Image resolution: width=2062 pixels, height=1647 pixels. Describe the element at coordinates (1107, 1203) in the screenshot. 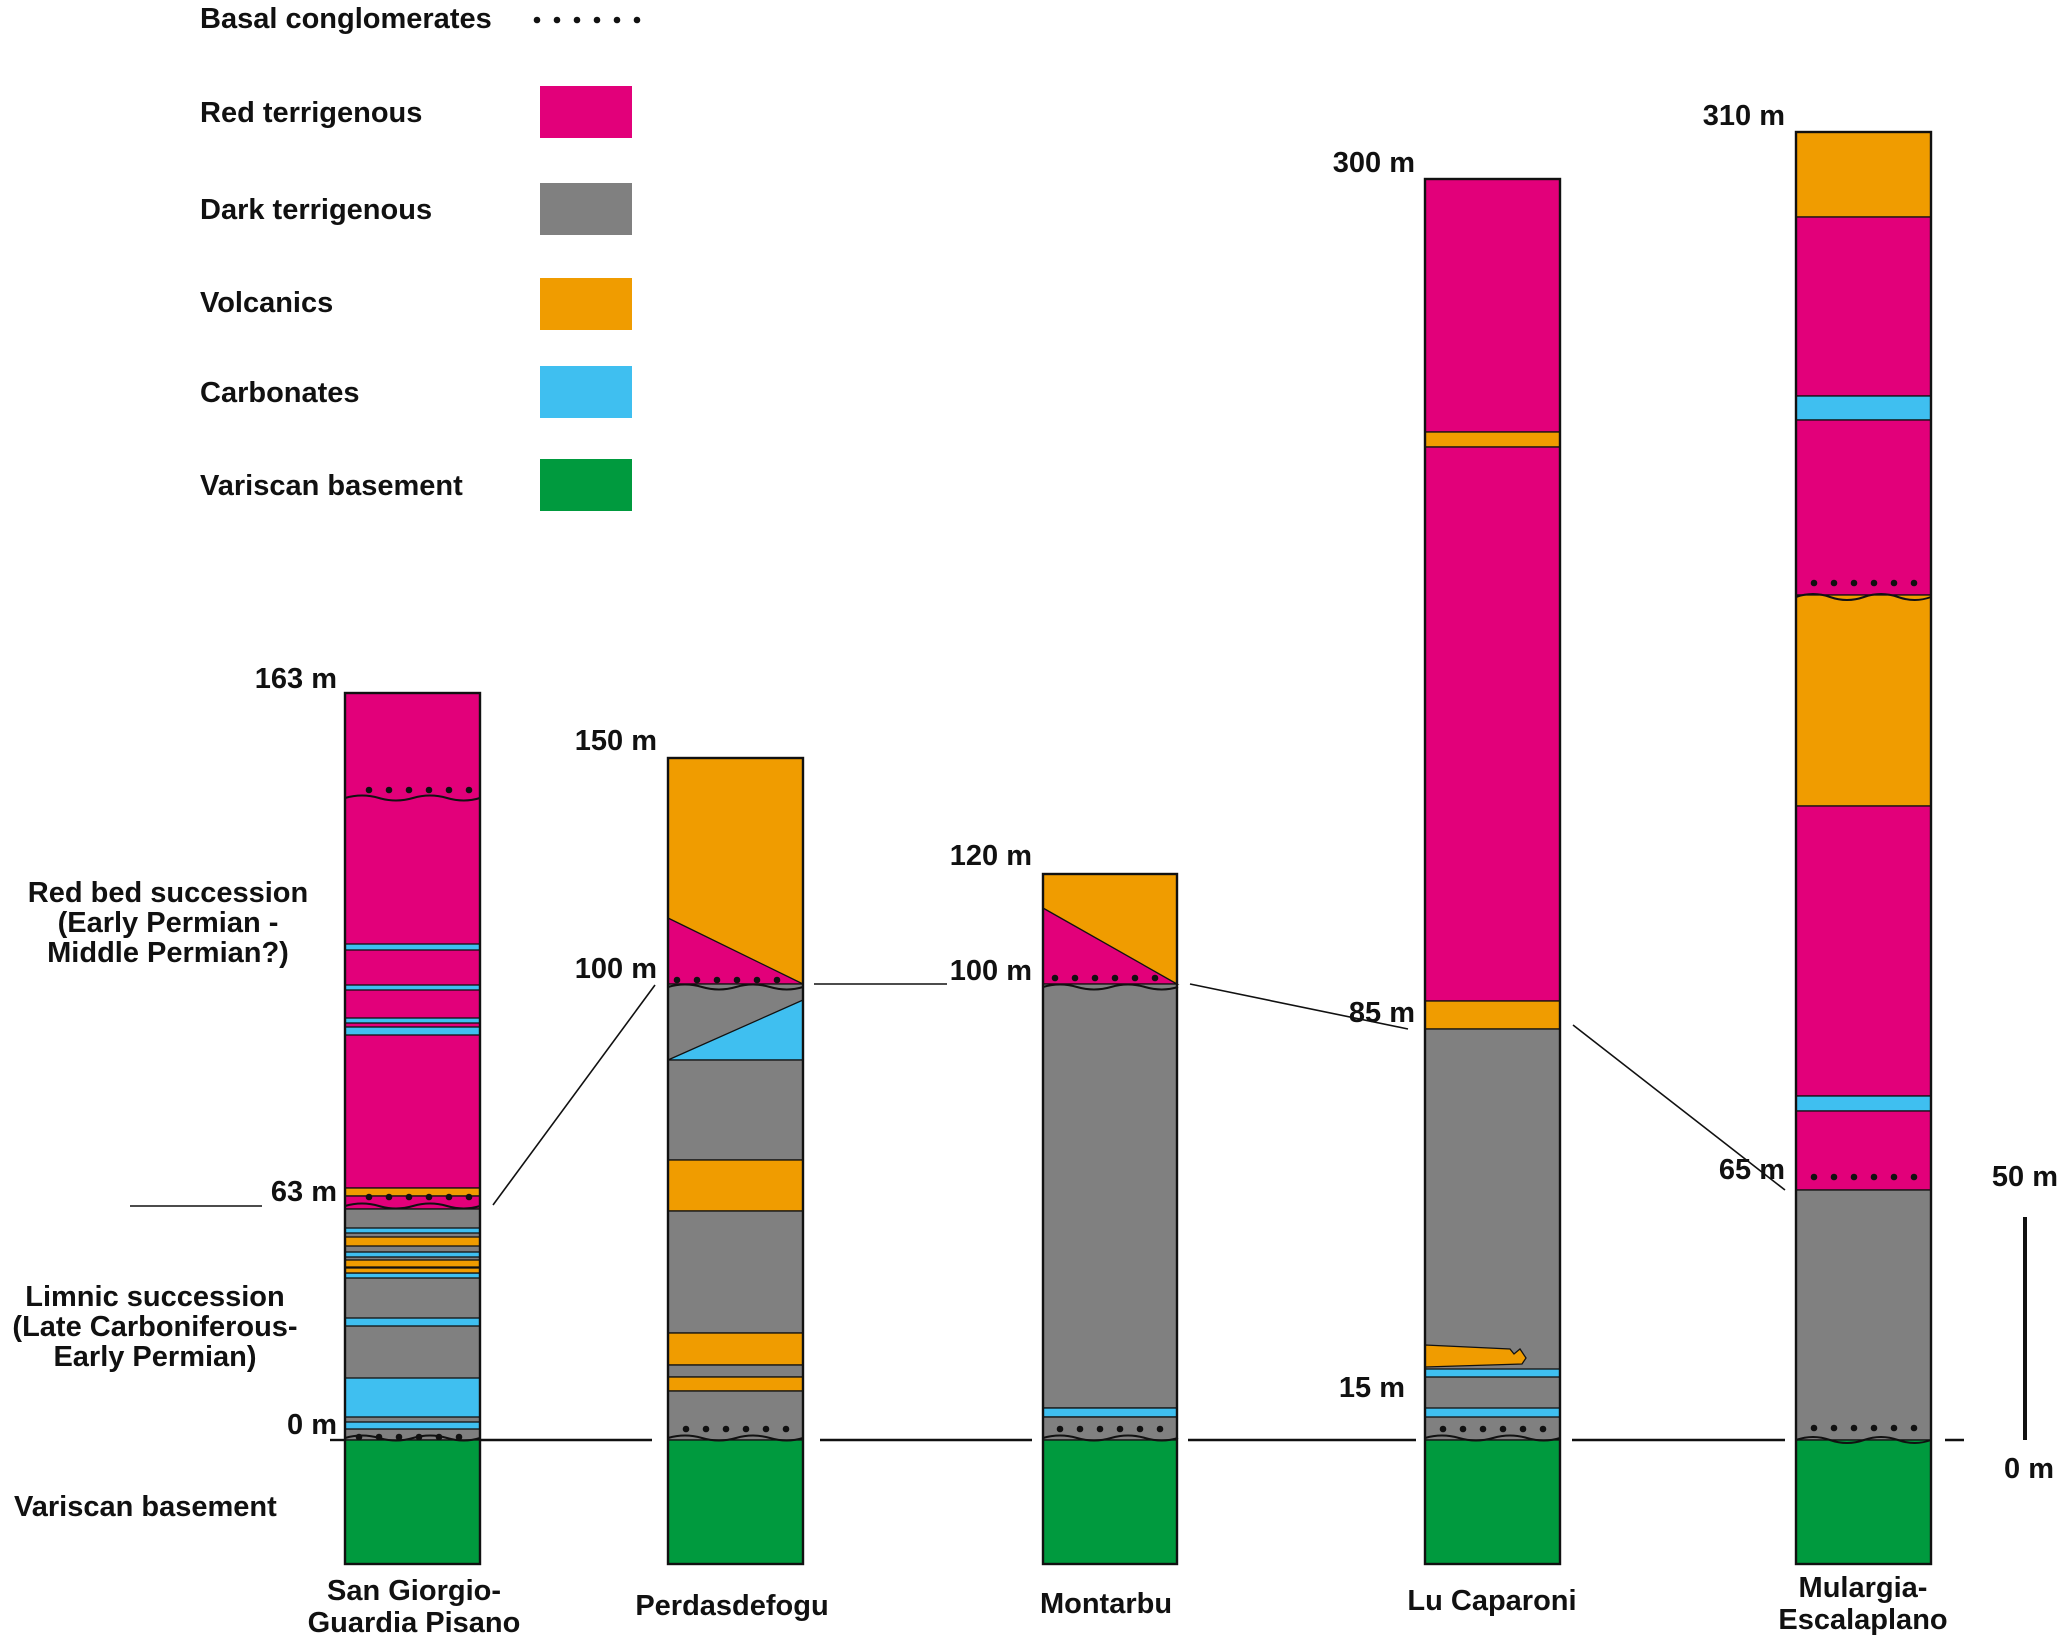

I see `montarbu-conglomerate-dots` at that location.